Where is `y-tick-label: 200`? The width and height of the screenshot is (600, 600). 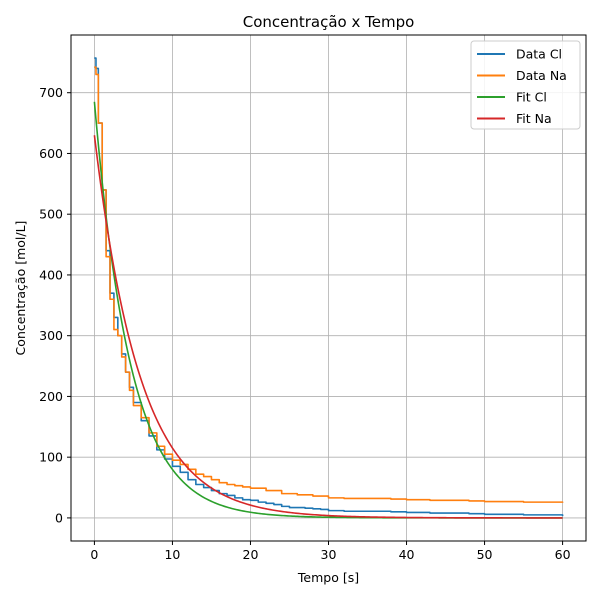 y-tick-label: 200 is located at coordinates (51, 396).